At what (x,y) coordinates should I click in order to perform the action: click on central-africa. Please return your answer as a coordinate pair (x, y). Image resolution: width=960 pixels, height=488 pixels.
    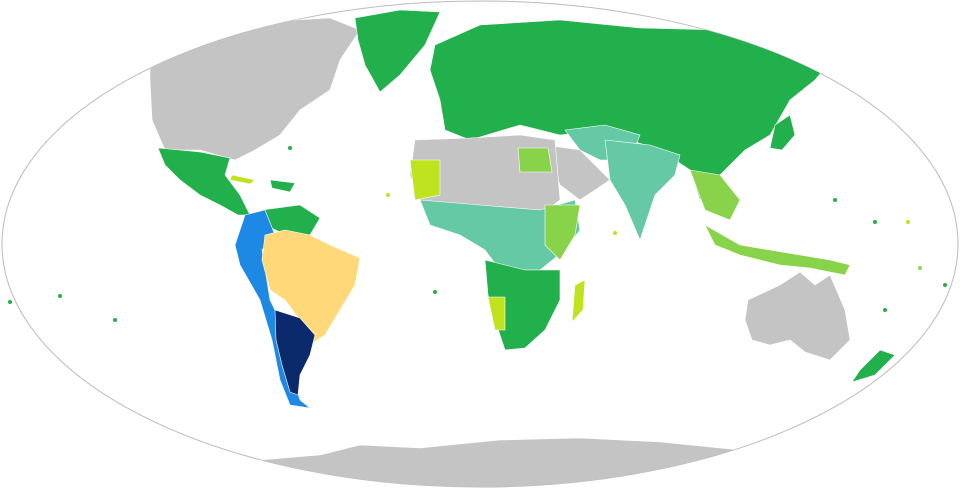
    Looking at the image, I should click on (500, 235).